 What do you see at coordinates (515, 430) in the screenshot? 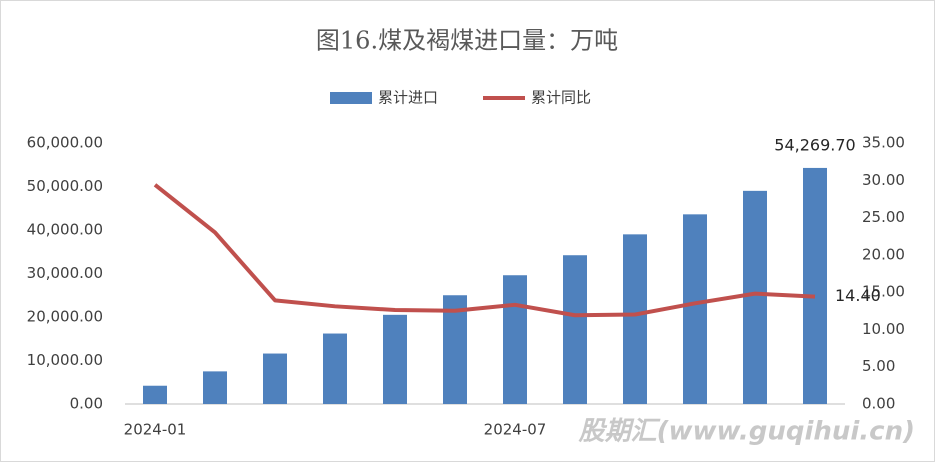
I see `x-tick-label: 2024-07` at bounding box center [515, 430].